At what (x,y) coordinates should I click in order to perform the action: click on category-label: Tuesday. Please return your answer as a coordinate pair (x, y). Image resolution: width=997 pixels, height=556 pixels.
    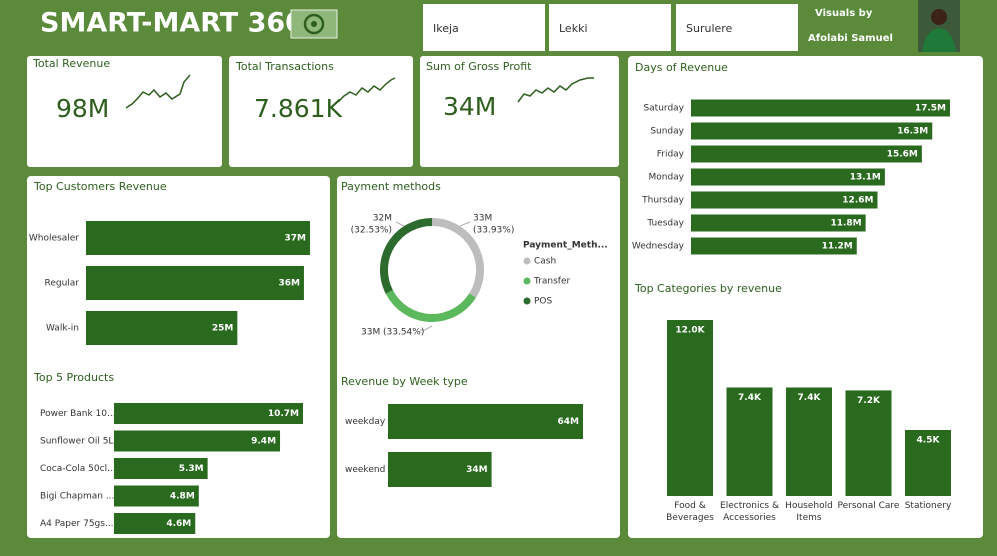
    Looking at the image, I should click on (665, 224).